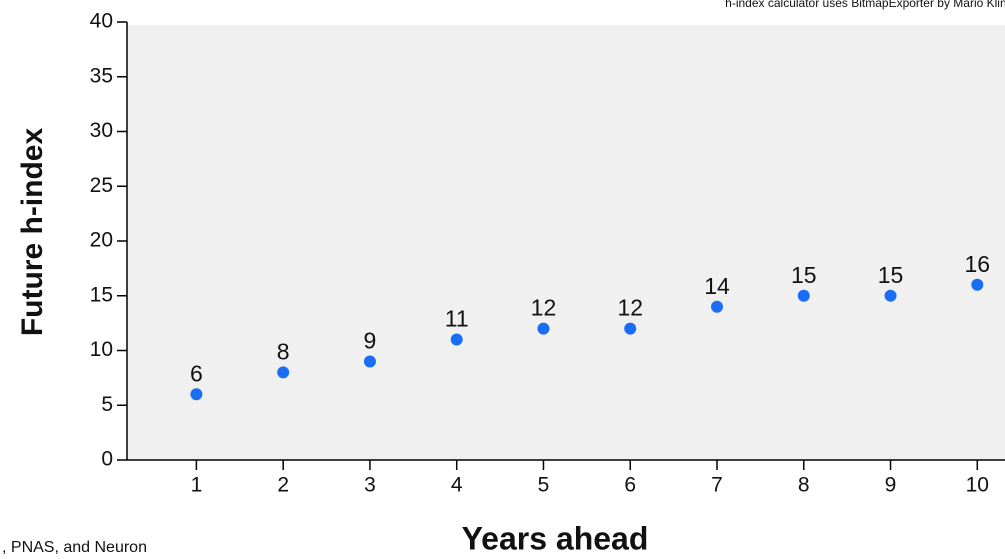 The image size is (1005, 559). Describe the element at coordinates (977, 485) in the screenshot. I see `x-tick-label: 10` at that location.